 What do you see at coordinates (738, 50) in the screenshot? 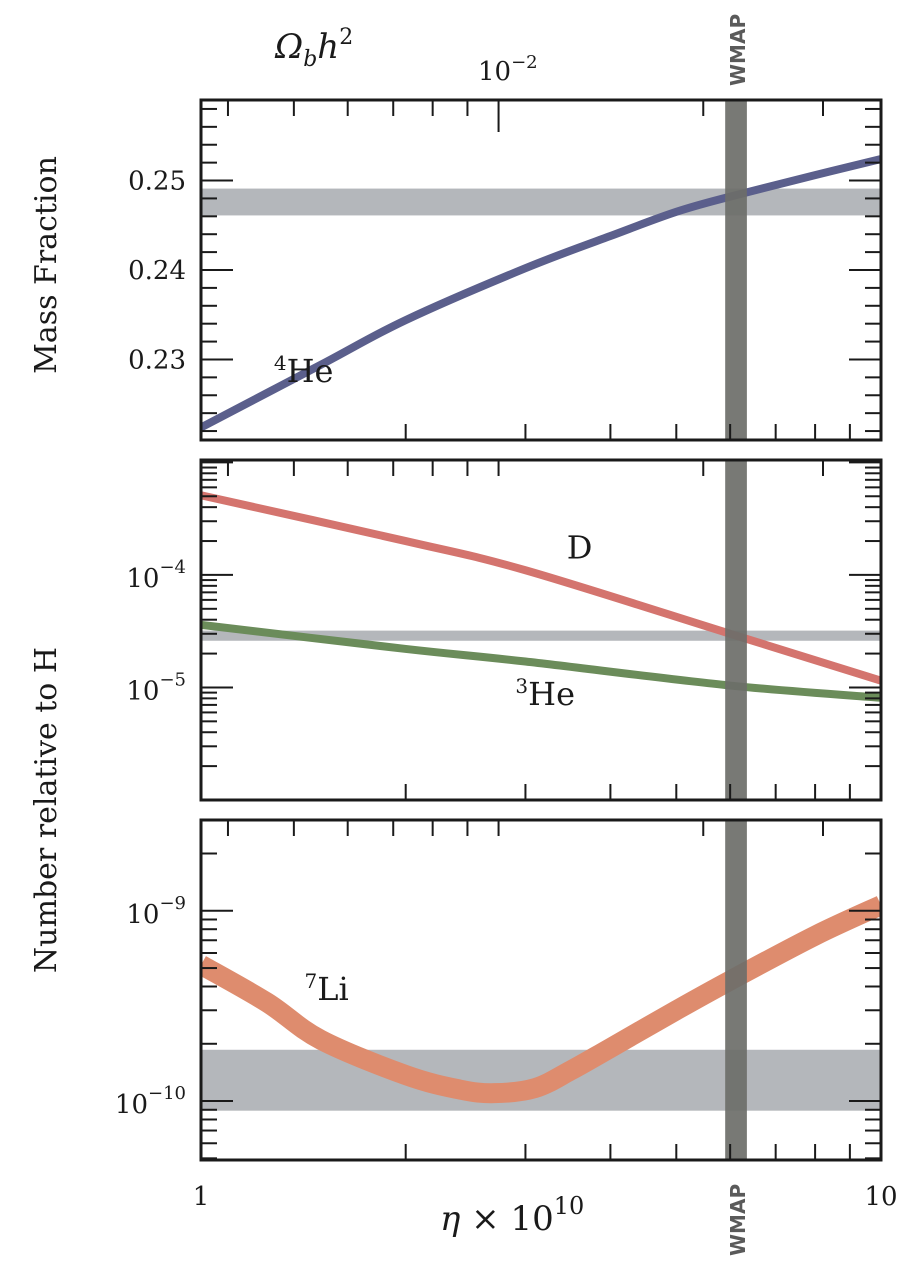
I see `wmap-label-top: WMAP` at bounding box center [738, 50].